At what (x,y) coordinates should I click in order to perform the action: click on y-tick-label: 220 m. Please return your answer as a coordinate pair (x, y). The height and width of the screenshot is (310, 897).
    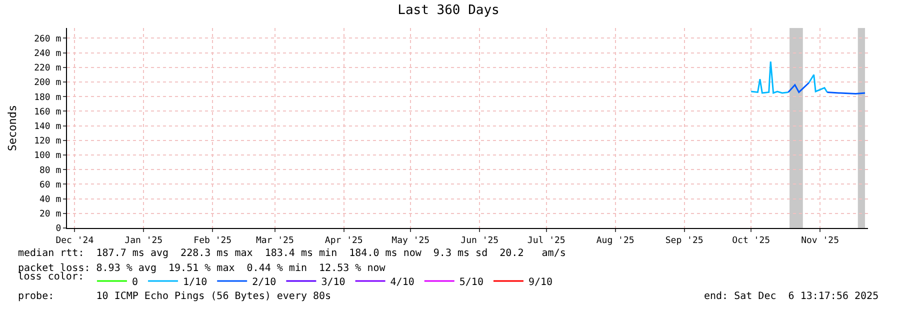
    Looking at the image, I should click on (48, 69).